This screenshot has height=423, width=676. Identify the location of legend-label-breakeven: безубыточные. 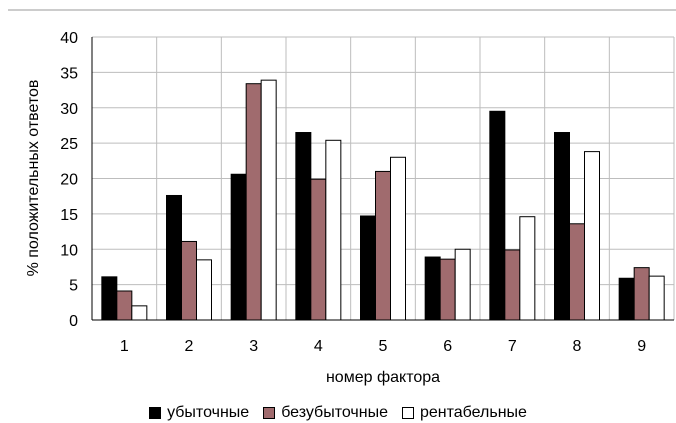
(334, 412).